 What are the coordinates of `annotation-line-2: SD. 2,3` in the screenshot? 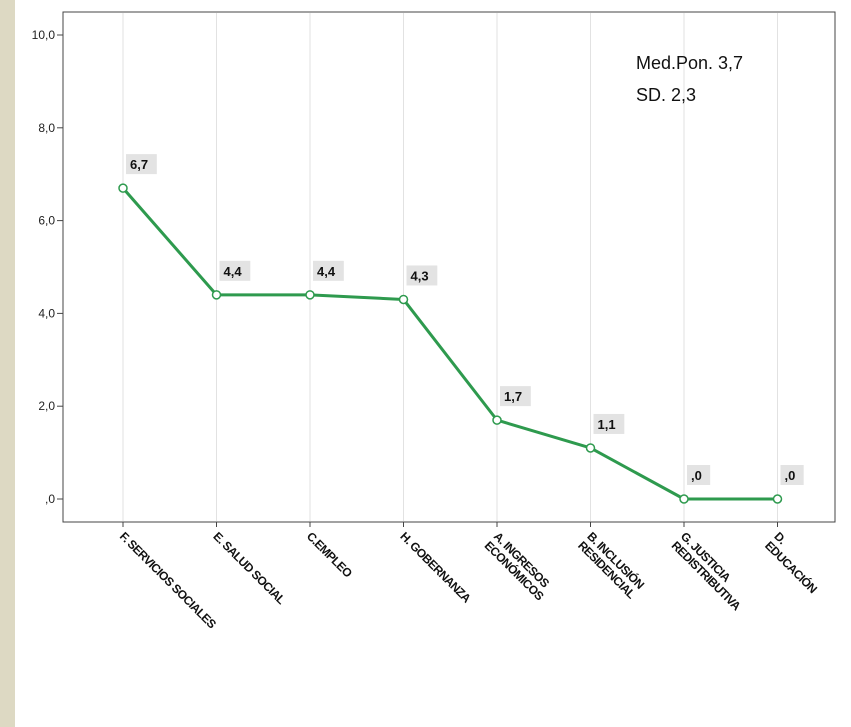 It's located at (666, 95).